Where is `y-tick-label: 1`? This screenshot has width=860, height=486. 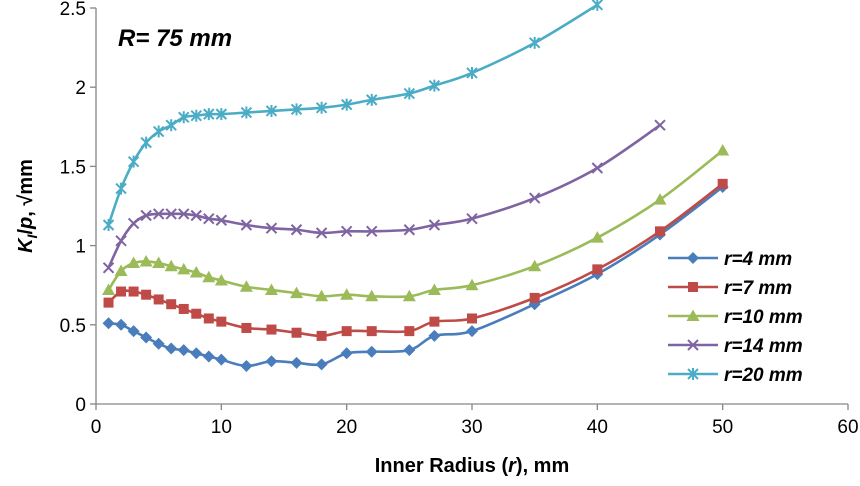
y-tick-label: 1 is located at coordinates (80, 247).